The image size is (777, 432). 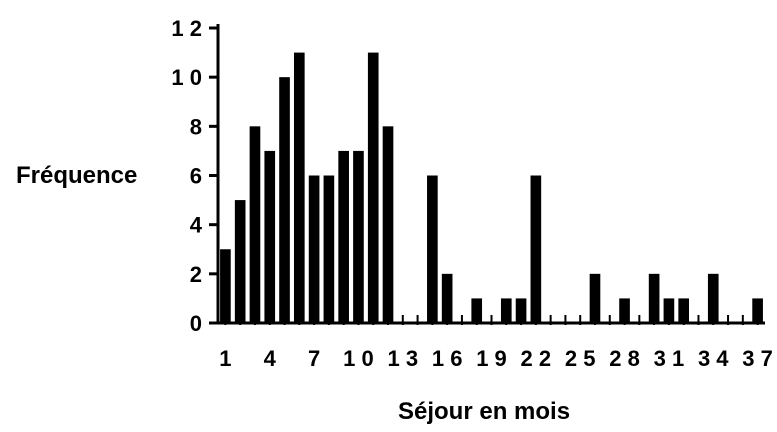 I want to click on x-tick-label: 2 8, so click(x=624, y=358).